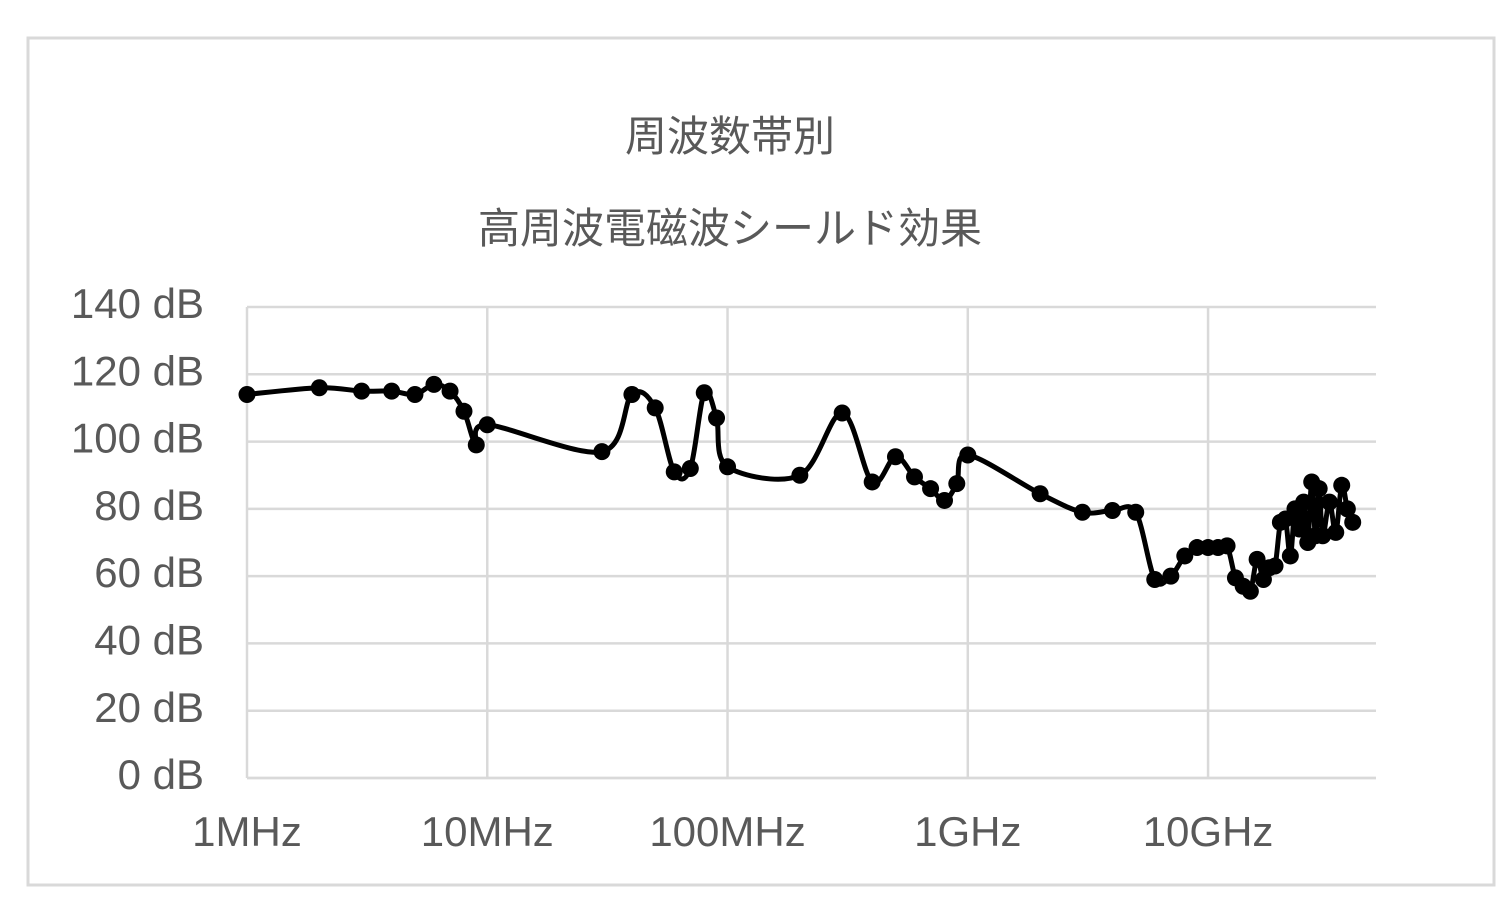  What do you see at coordinates (149, 505) in the screenshot?
I see `y-tick-label: 80 dB` at bounding box center [149, 505].